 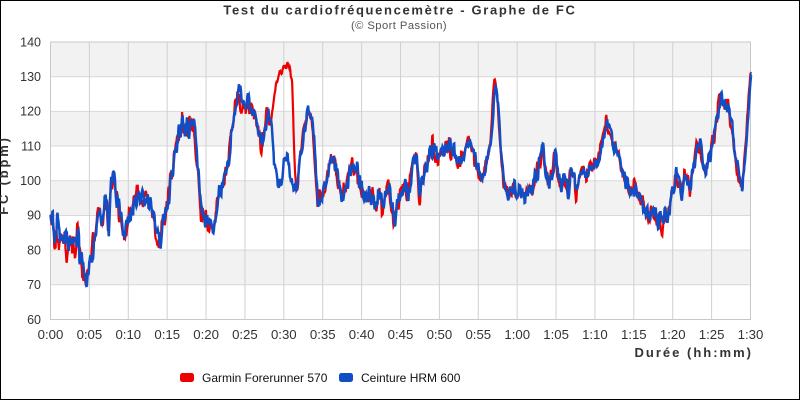 I want to click on svg-text: 60, so click(x=34, y=320).